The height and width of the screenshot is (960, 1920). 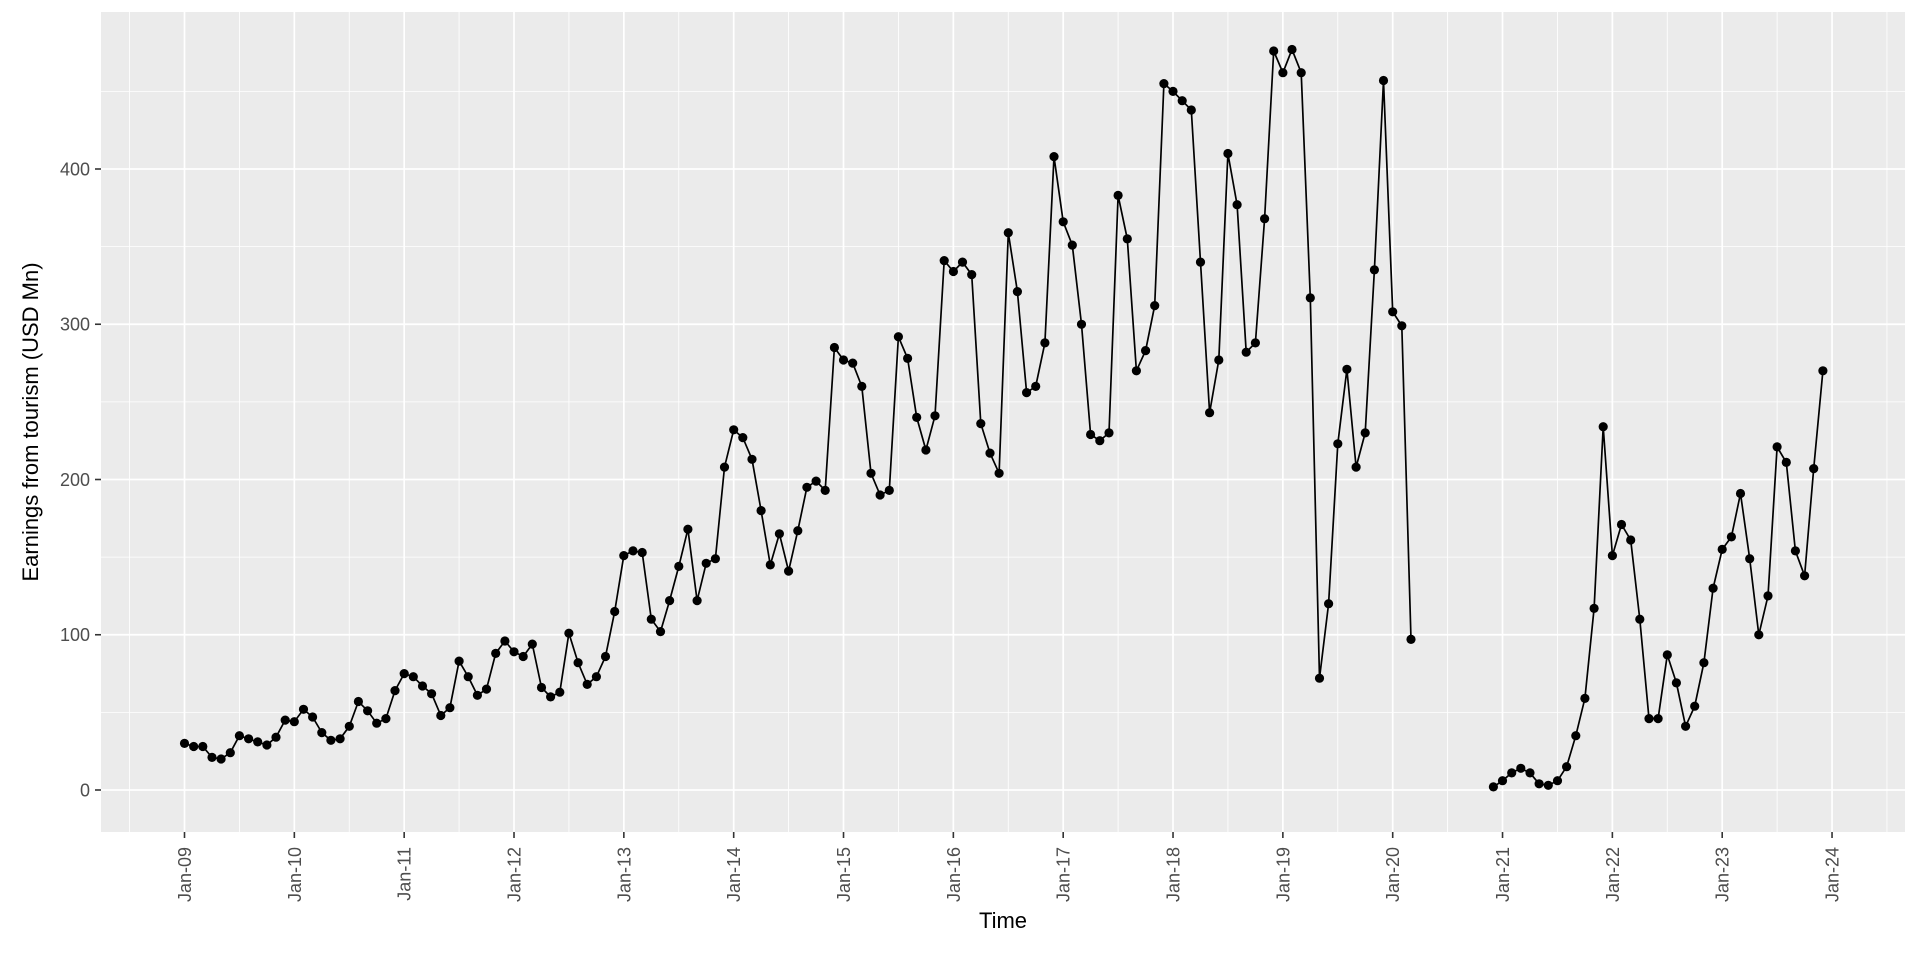 I want to click on y-tick-labels: 0 100 200 300 400, so click(x=75, y=479).